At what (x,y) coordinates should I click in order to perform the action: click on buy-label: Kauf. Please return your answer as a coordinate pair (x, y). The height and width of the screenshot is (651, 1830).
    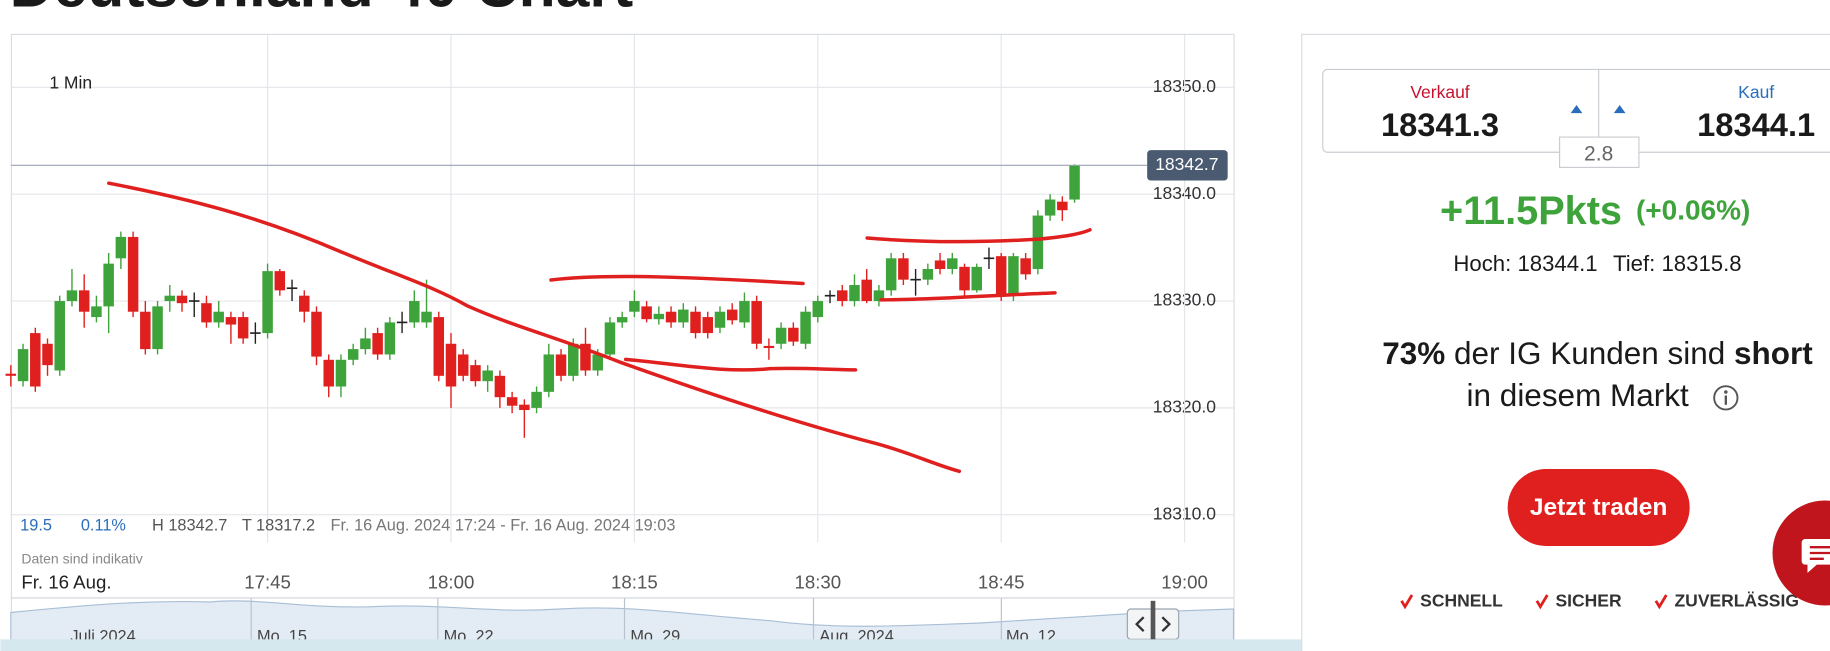
    Looking at the image, I should click on (1756, 92).